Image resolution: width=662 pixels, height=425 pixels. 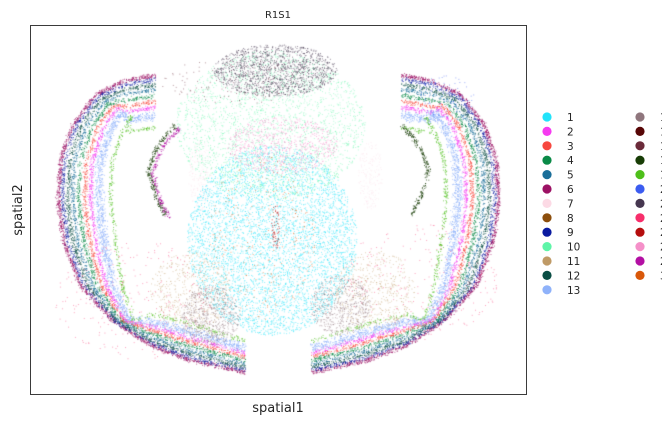 What do you see at coordinates (18, 210) in the screenshot?
I see `y-axis-label: spatial2` at bounding box center [18, 210].